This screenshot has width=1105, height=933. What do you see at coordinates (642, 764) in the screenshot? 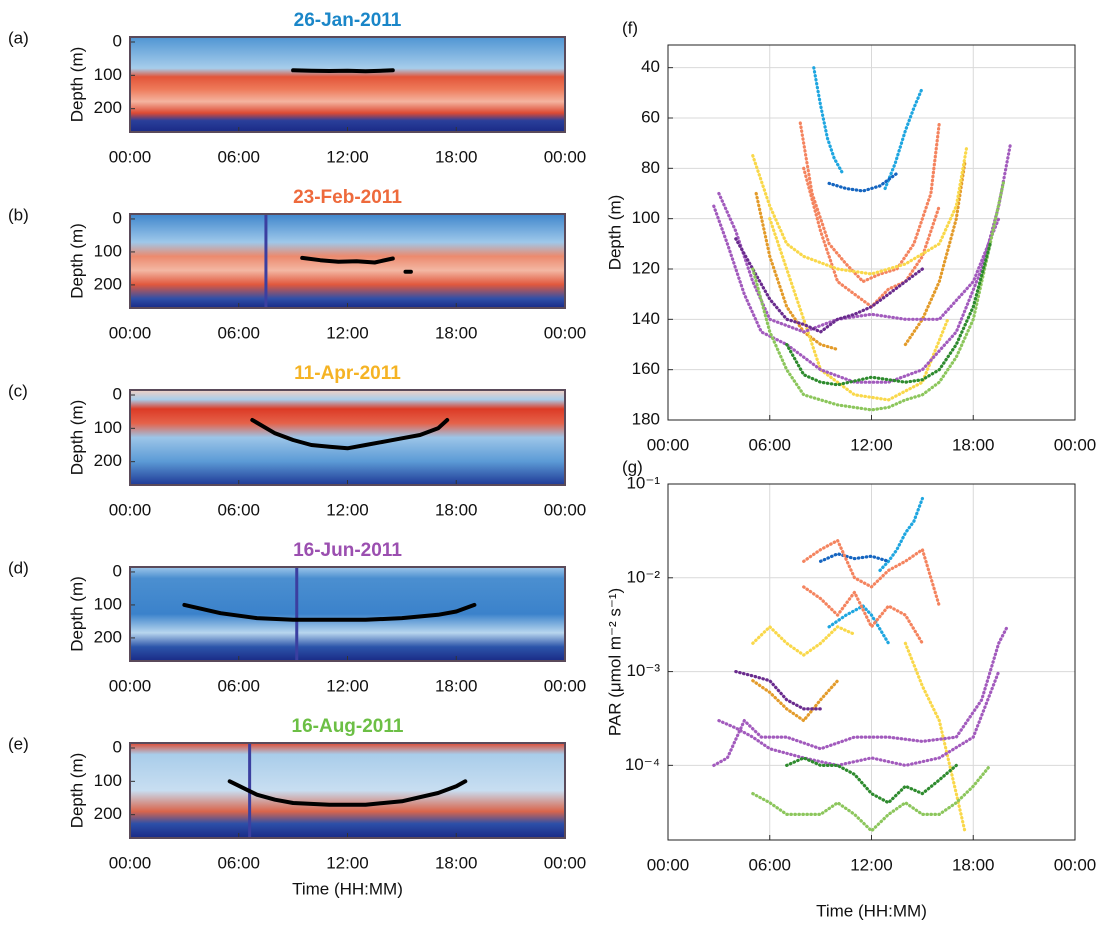
I see `y-tick-label: 10⁻⁴` at bounding box center [642, 764].